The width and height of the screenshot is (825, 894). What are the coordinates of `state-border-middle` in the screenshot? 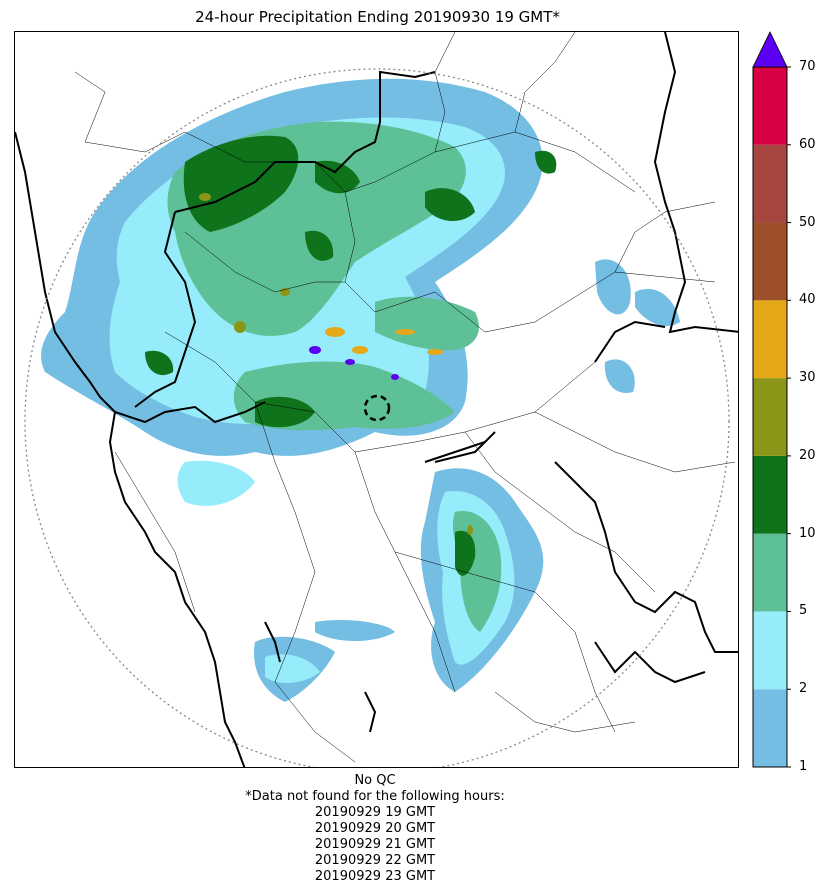 It's located at (630, 341).